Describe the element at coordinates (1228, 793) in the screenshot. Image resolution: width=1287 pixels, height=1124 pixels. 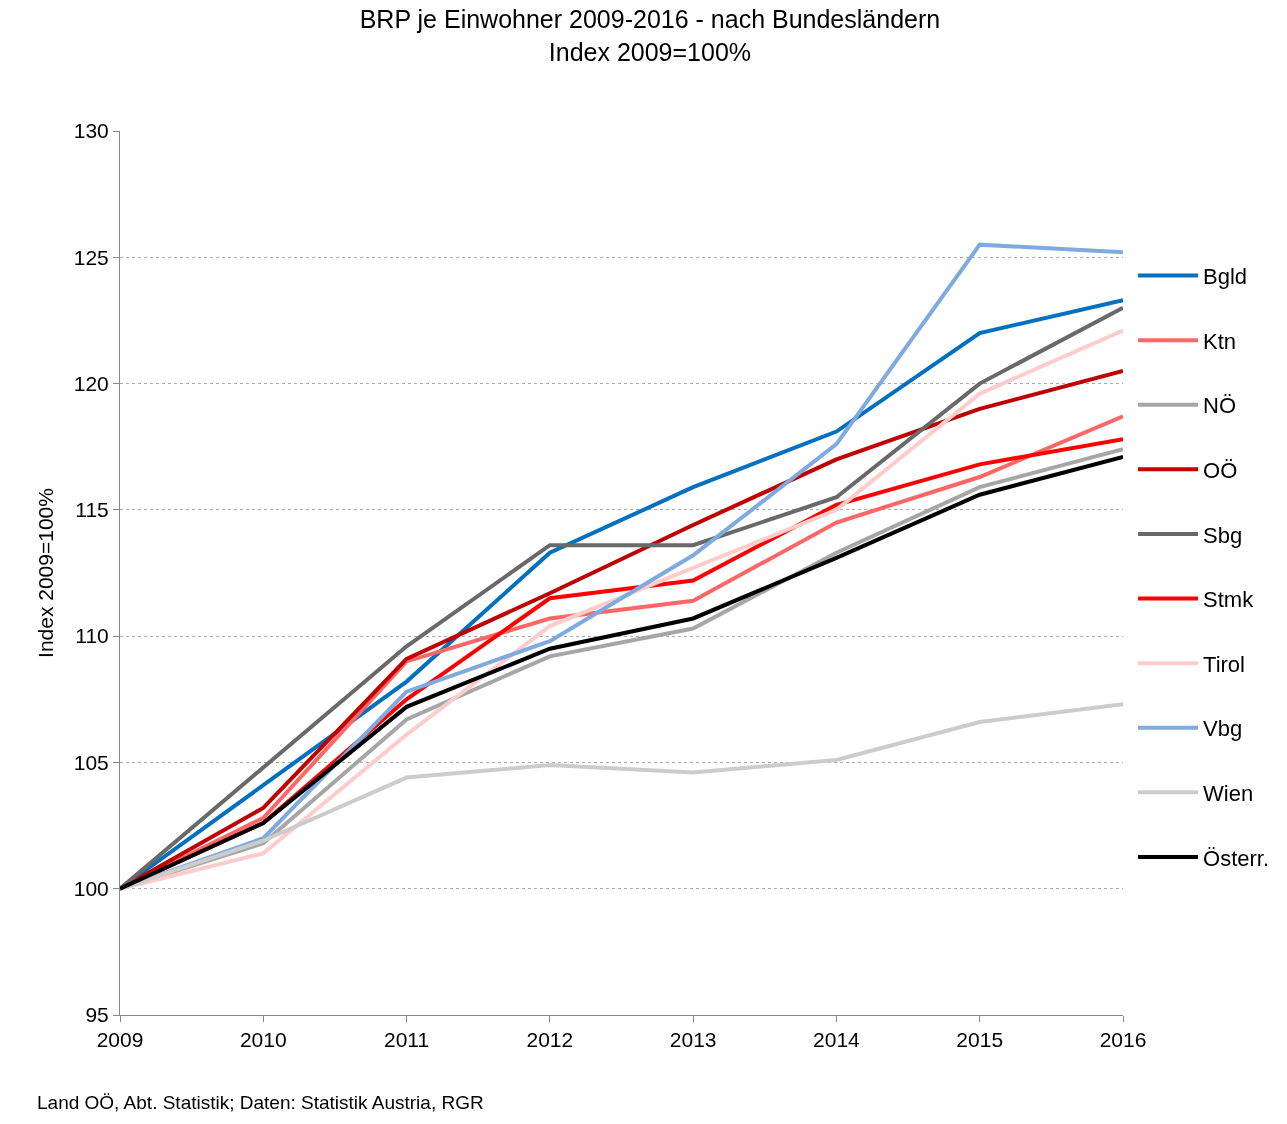
I see `legend-label: Wien` at that location.